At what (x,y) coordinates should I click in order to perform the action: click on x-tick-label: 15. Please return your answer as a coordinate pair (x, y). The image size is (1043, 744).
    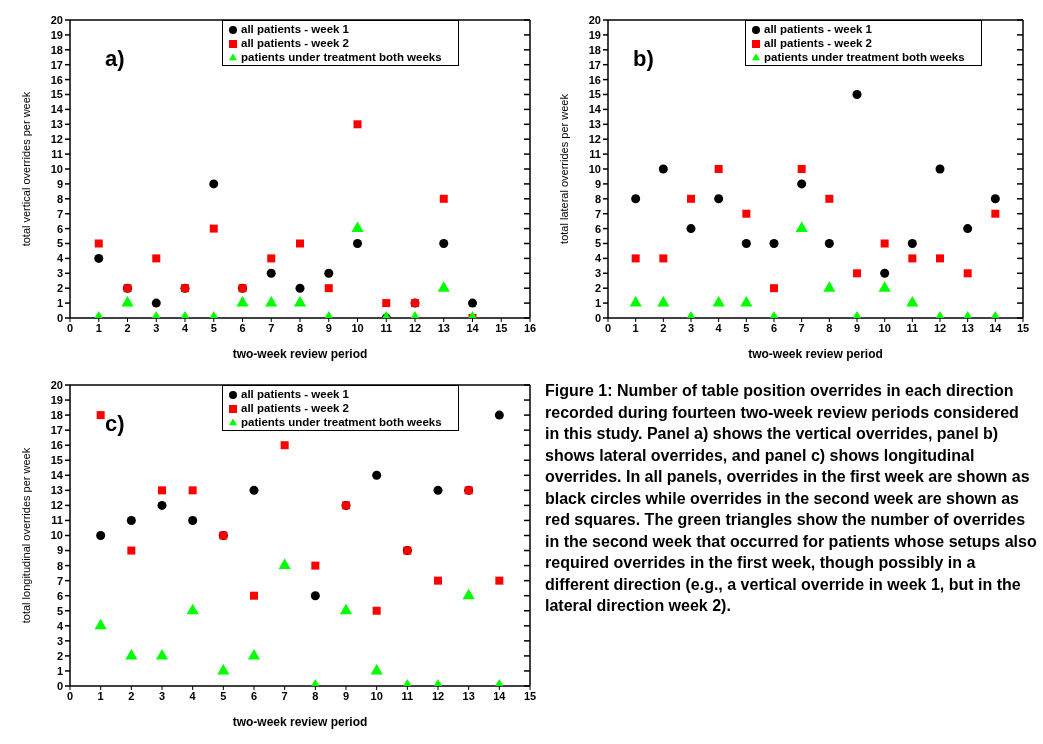
    Looking at the image, I should click on (501, 327).